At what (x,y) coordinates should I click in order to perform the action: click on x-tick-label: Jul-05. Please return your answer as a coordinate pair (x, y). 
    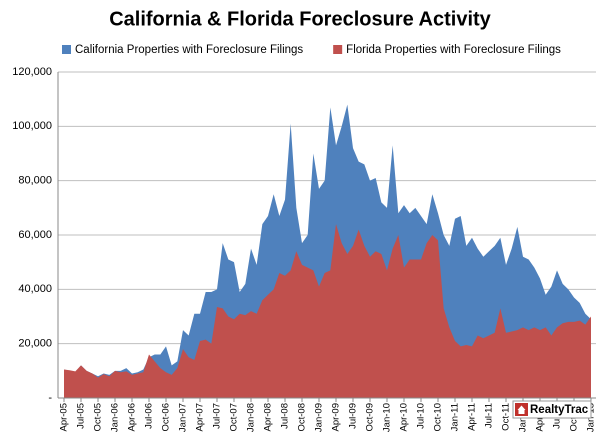
    Looking at the image, I should click on (81, 416).